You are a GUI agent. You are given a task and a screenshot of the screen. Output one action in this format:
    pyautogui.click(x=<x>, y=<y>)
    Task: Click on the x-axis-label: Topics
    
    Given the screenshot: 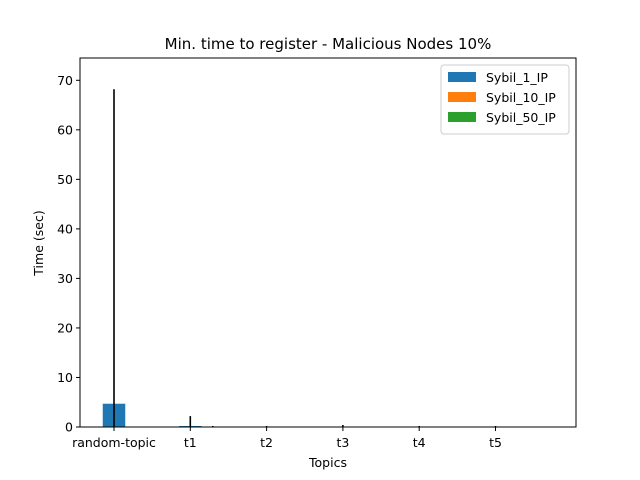 What is the action you would take?
    pyautogui.click(x=327, y=462)
    